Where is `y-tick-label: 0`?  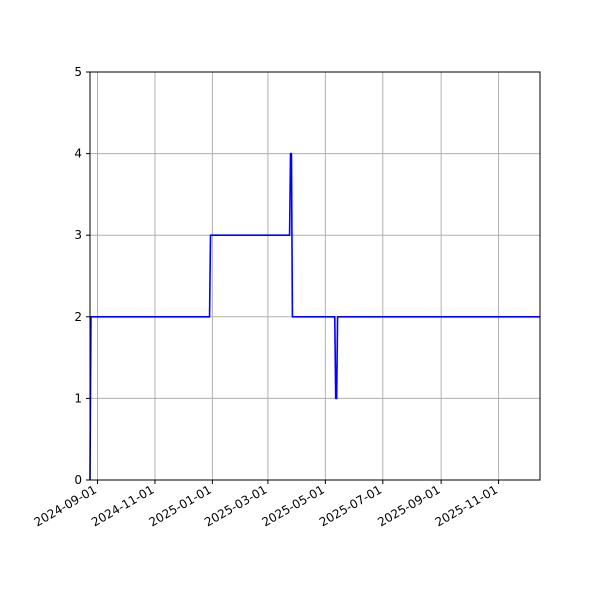 y-tick-label: 0 is located at coordinates (78, 480).